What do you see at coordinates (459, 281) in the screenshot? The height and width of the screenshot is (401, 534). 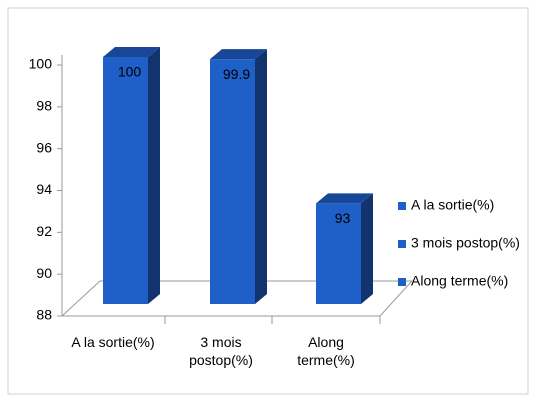 I see `legend-label: Along terme(%)` at bounding box center [459, 281].